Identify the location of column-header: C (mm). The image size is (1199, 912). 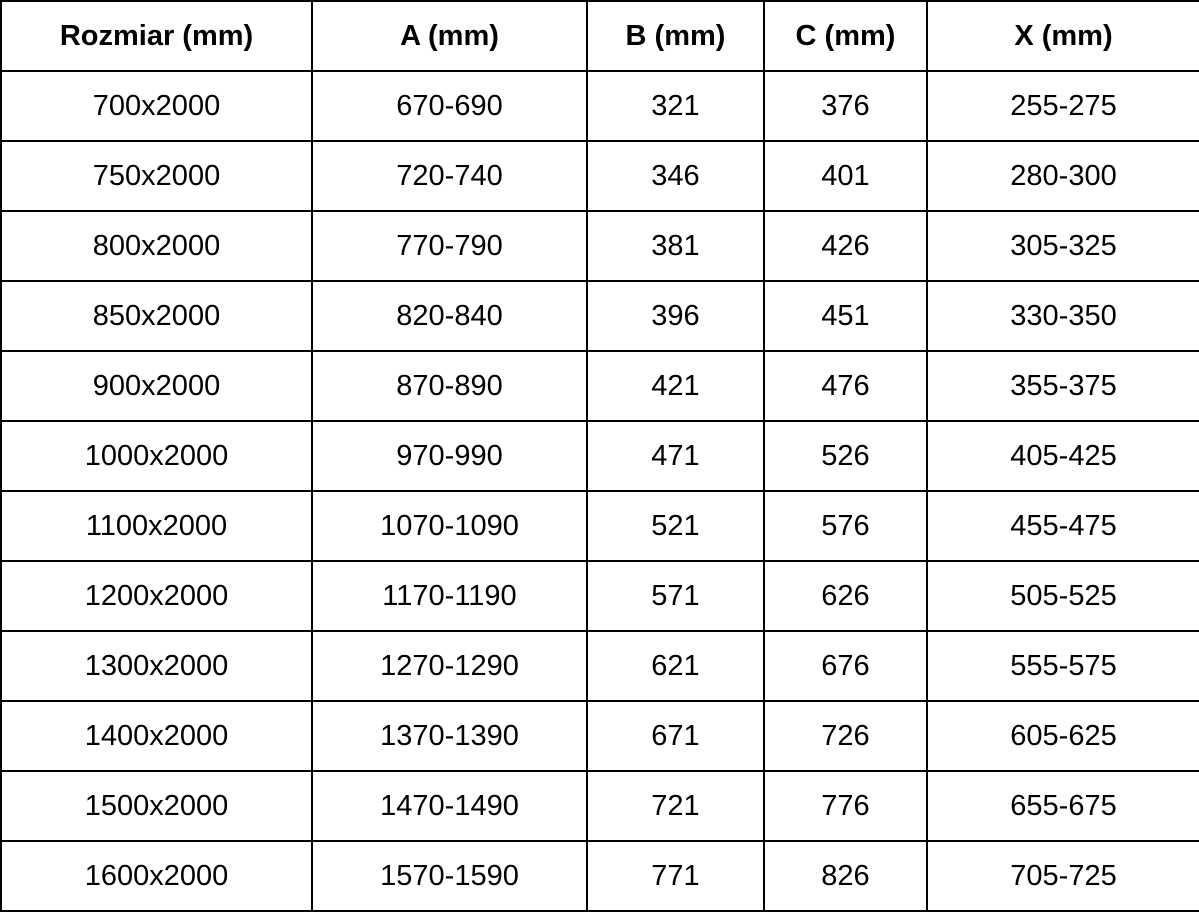
(845, 36).